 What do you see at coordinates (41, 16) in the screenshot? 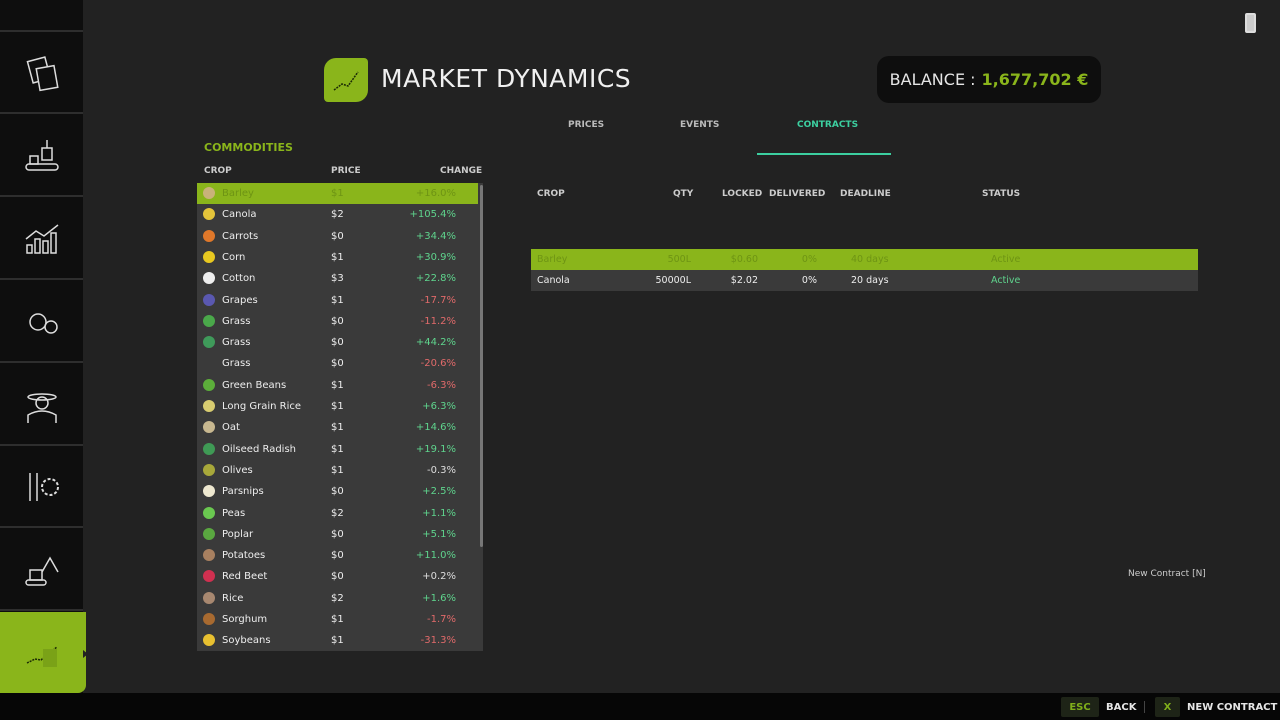
I see `sidebar-item-tractor` at bounding box center [41, 16].